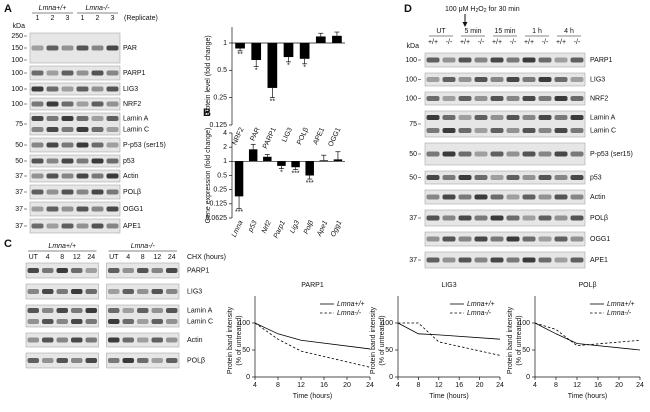 This screenshot has width=650, height=412. What do you see at coordinates (465, 24) in the screenshot?
I see `arrow-head` at bounding box center [465, 24].